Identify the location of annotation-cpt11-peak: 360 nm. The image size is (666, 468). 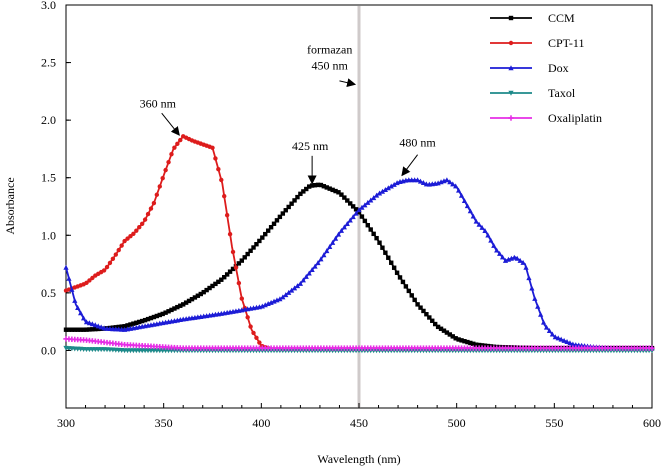
(160, 116).